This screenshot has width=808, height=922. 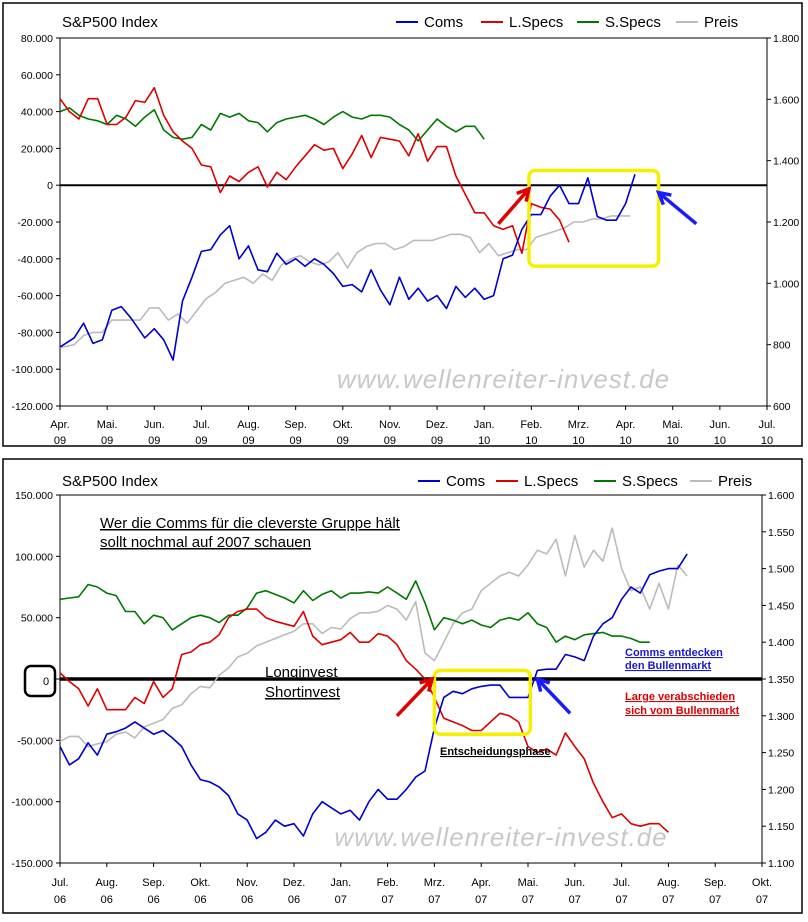 I want to click on y-tick-right: 1.350, so click(x=781, y=680).